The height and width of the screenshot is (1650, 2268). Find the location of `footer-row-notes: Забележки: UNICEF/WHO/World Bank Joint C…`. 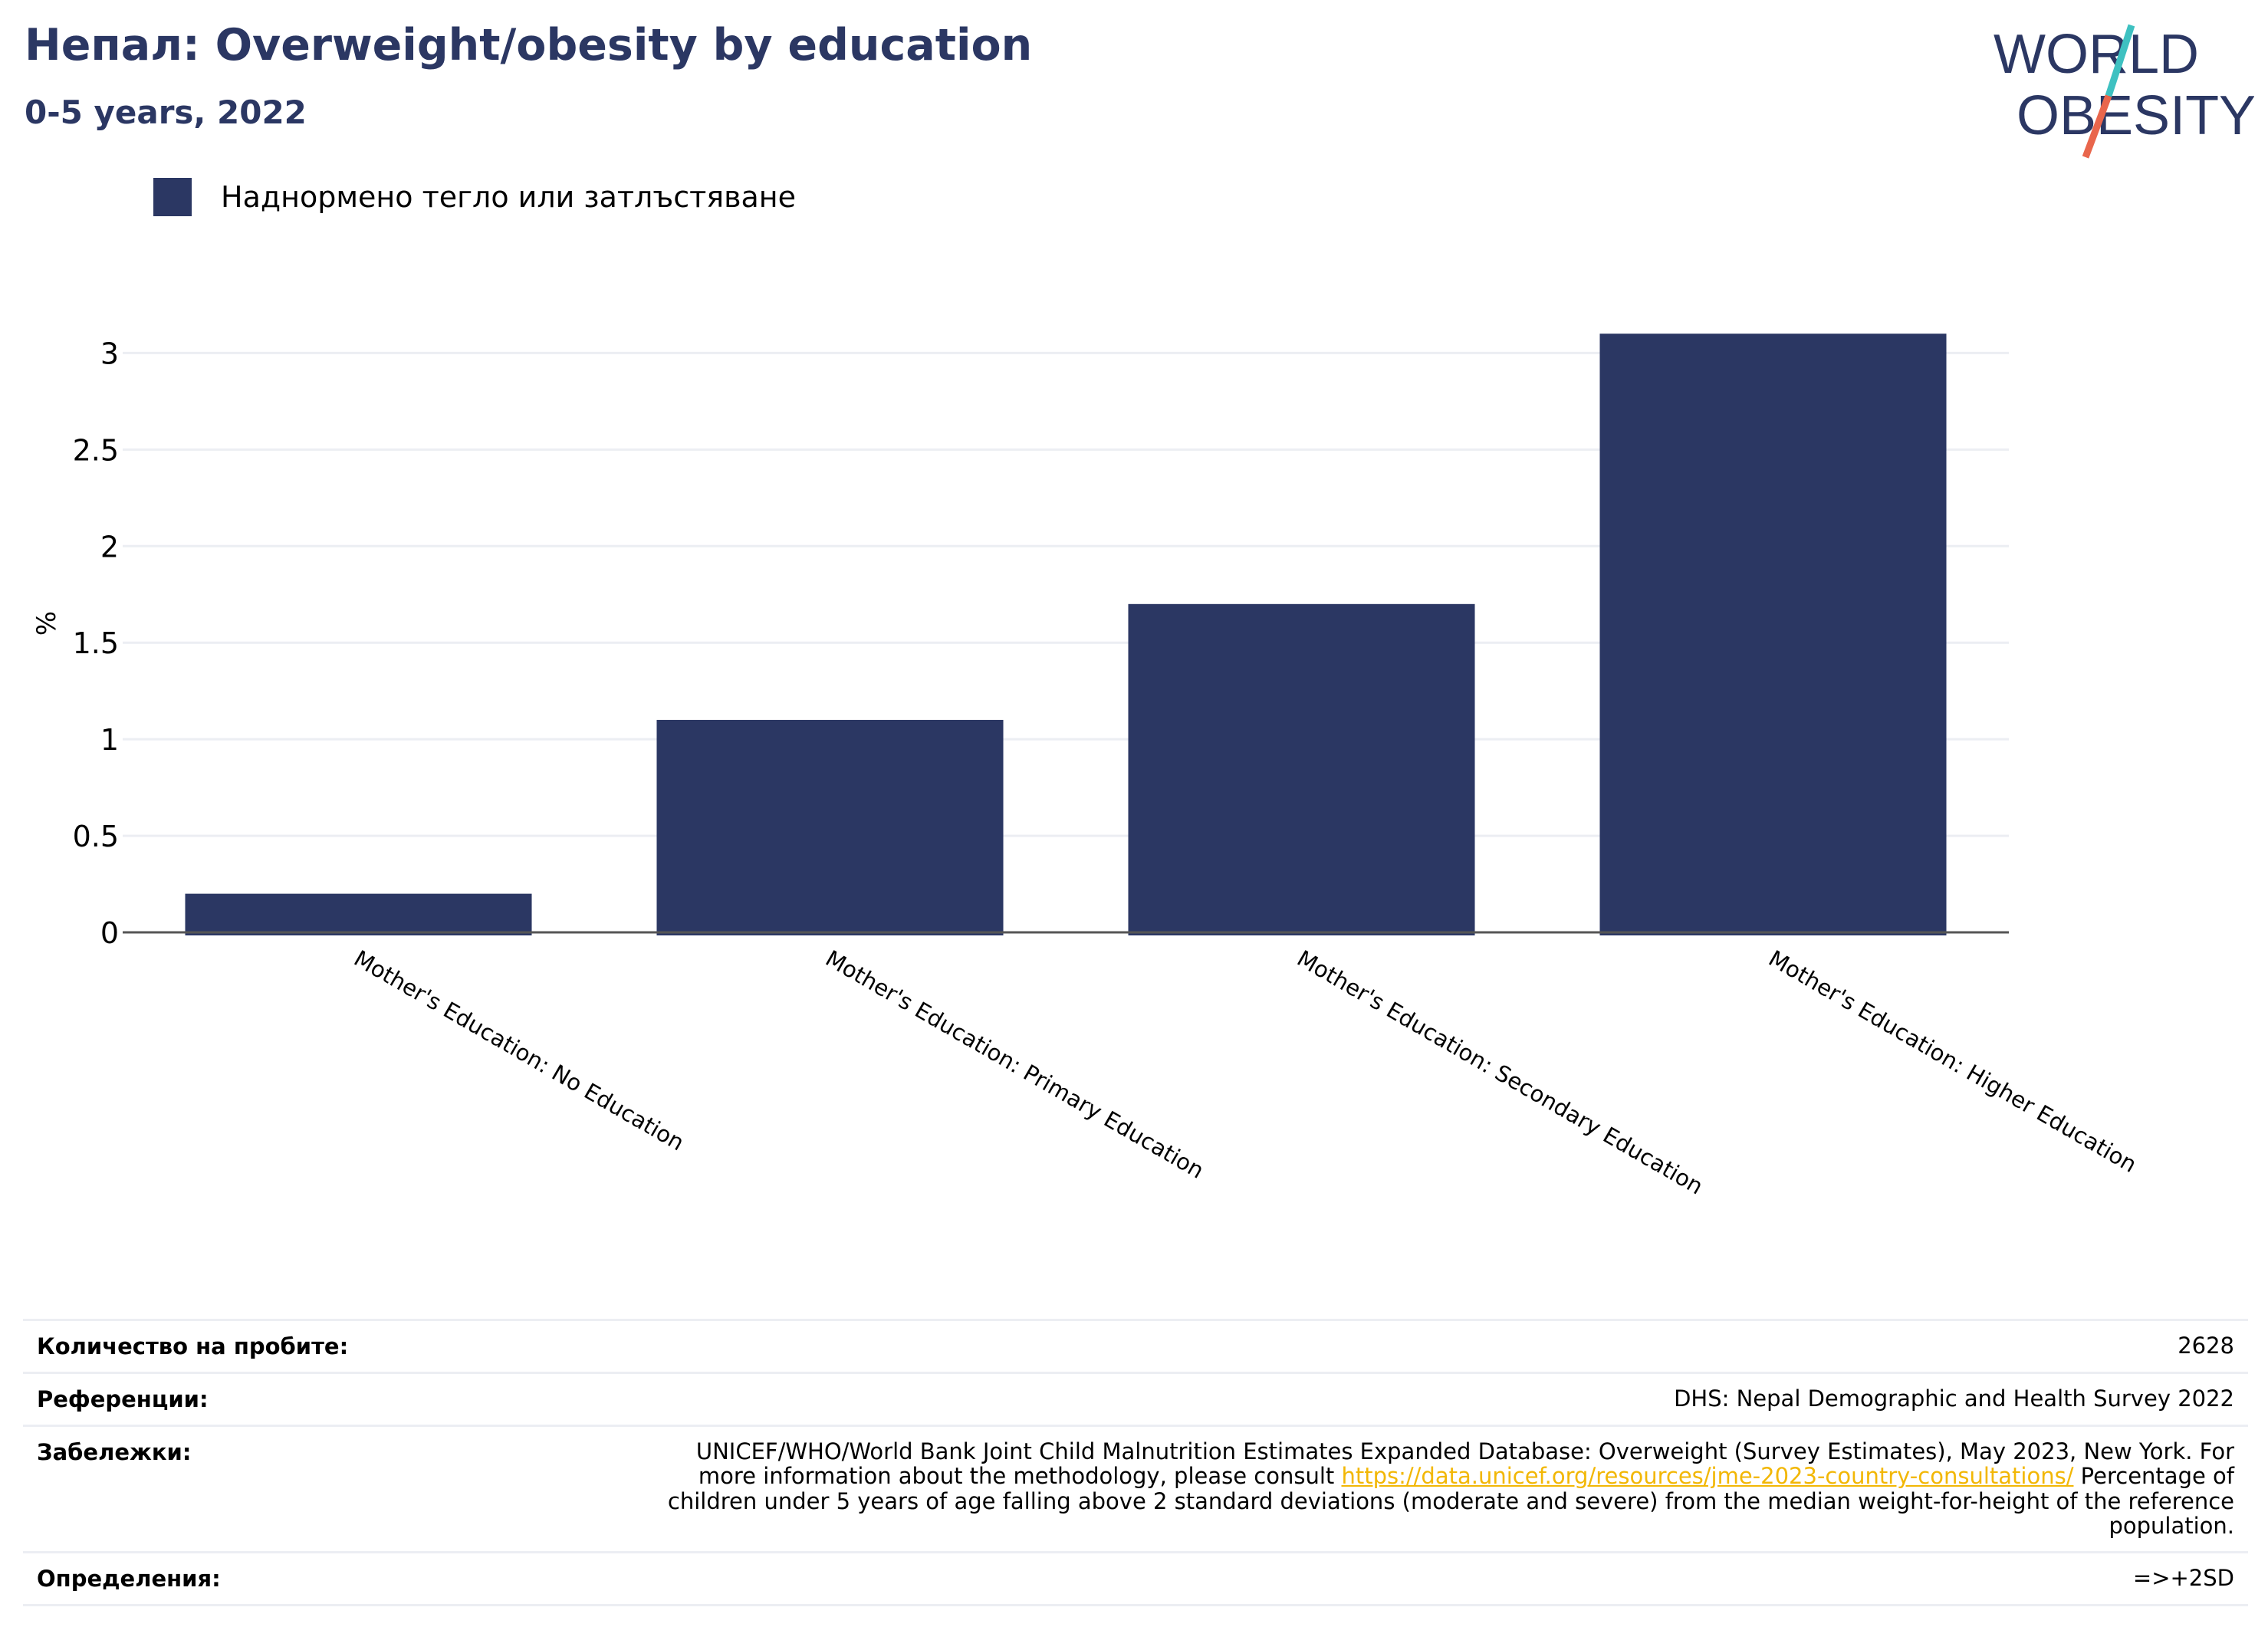

footer-row-notes: Забележки: UNICEF/WHO/World Bank Joint C… is located at coordinates (1135, 1488).